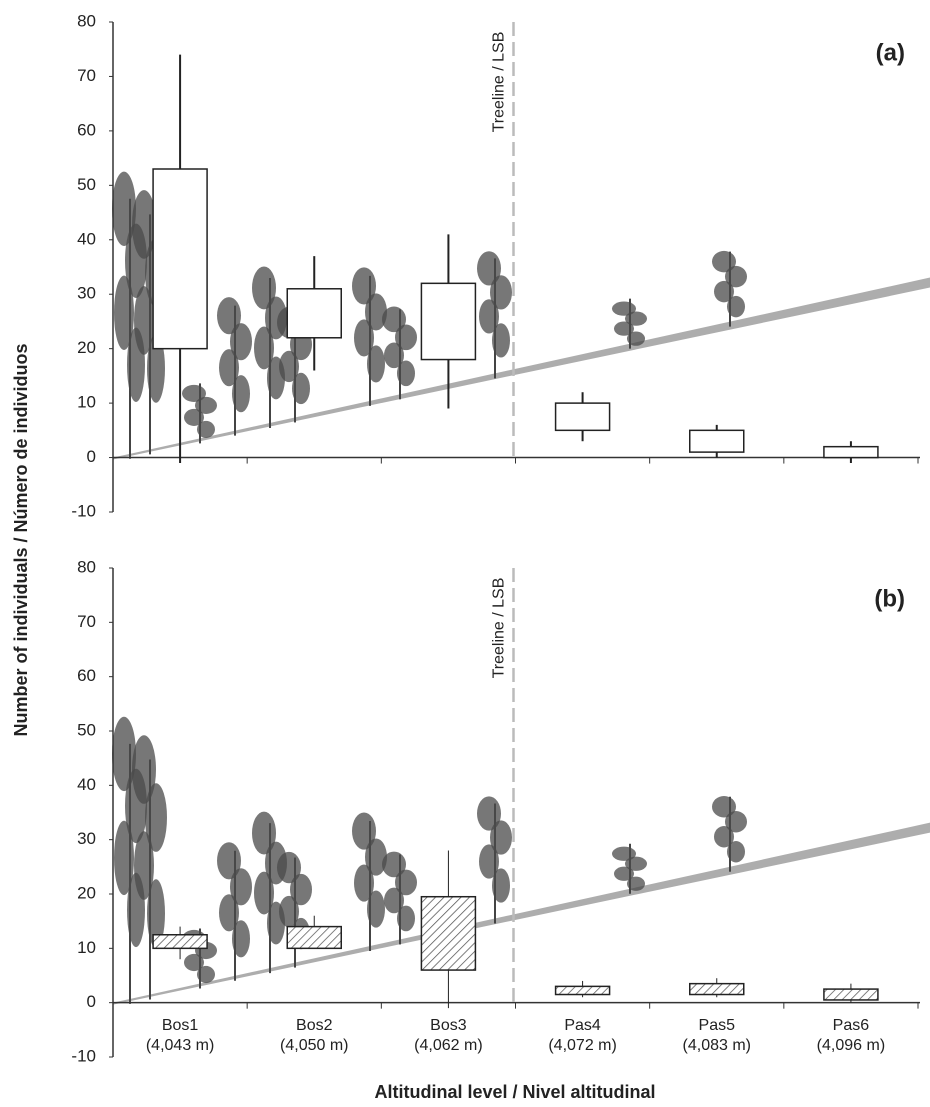  What do you see at coordinates (851, 1045) in the screenshot?
I see `x-tick-sublabel: (4,096 m)` at bounding box center [851, 1045].